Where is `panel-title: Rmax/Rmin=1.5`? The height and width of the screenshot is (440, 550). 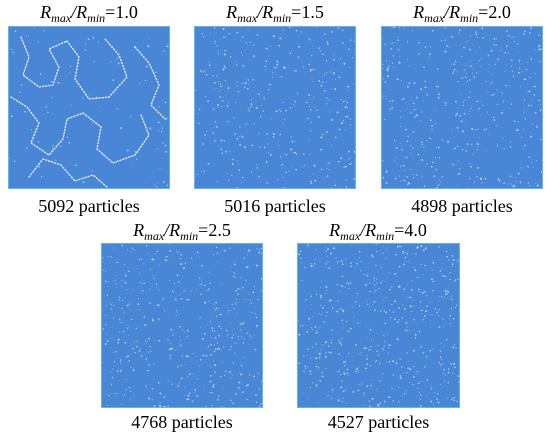 panel-title: Rmax/Rmin=1.5 is located at coordinates (275, 14).